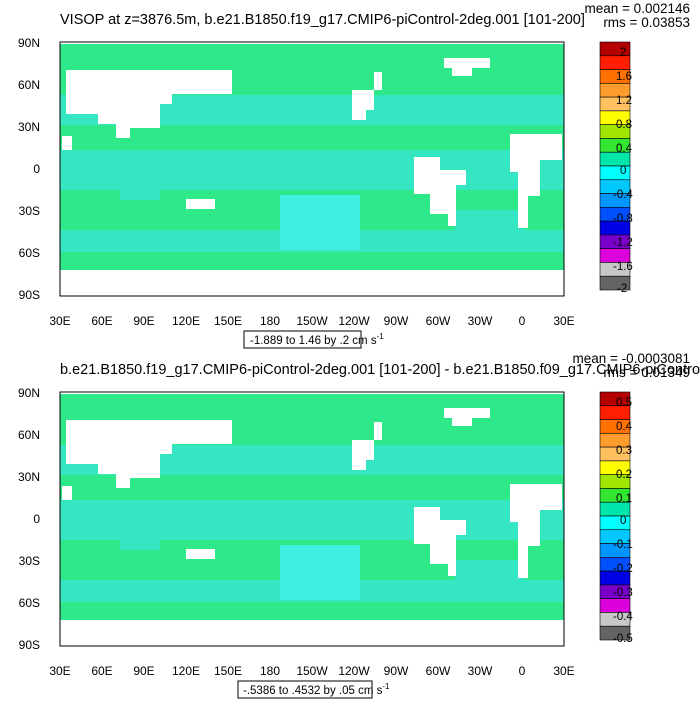 The image size is (700, 705). I want to click on x-tick-label: 90W, so click(396, 321).